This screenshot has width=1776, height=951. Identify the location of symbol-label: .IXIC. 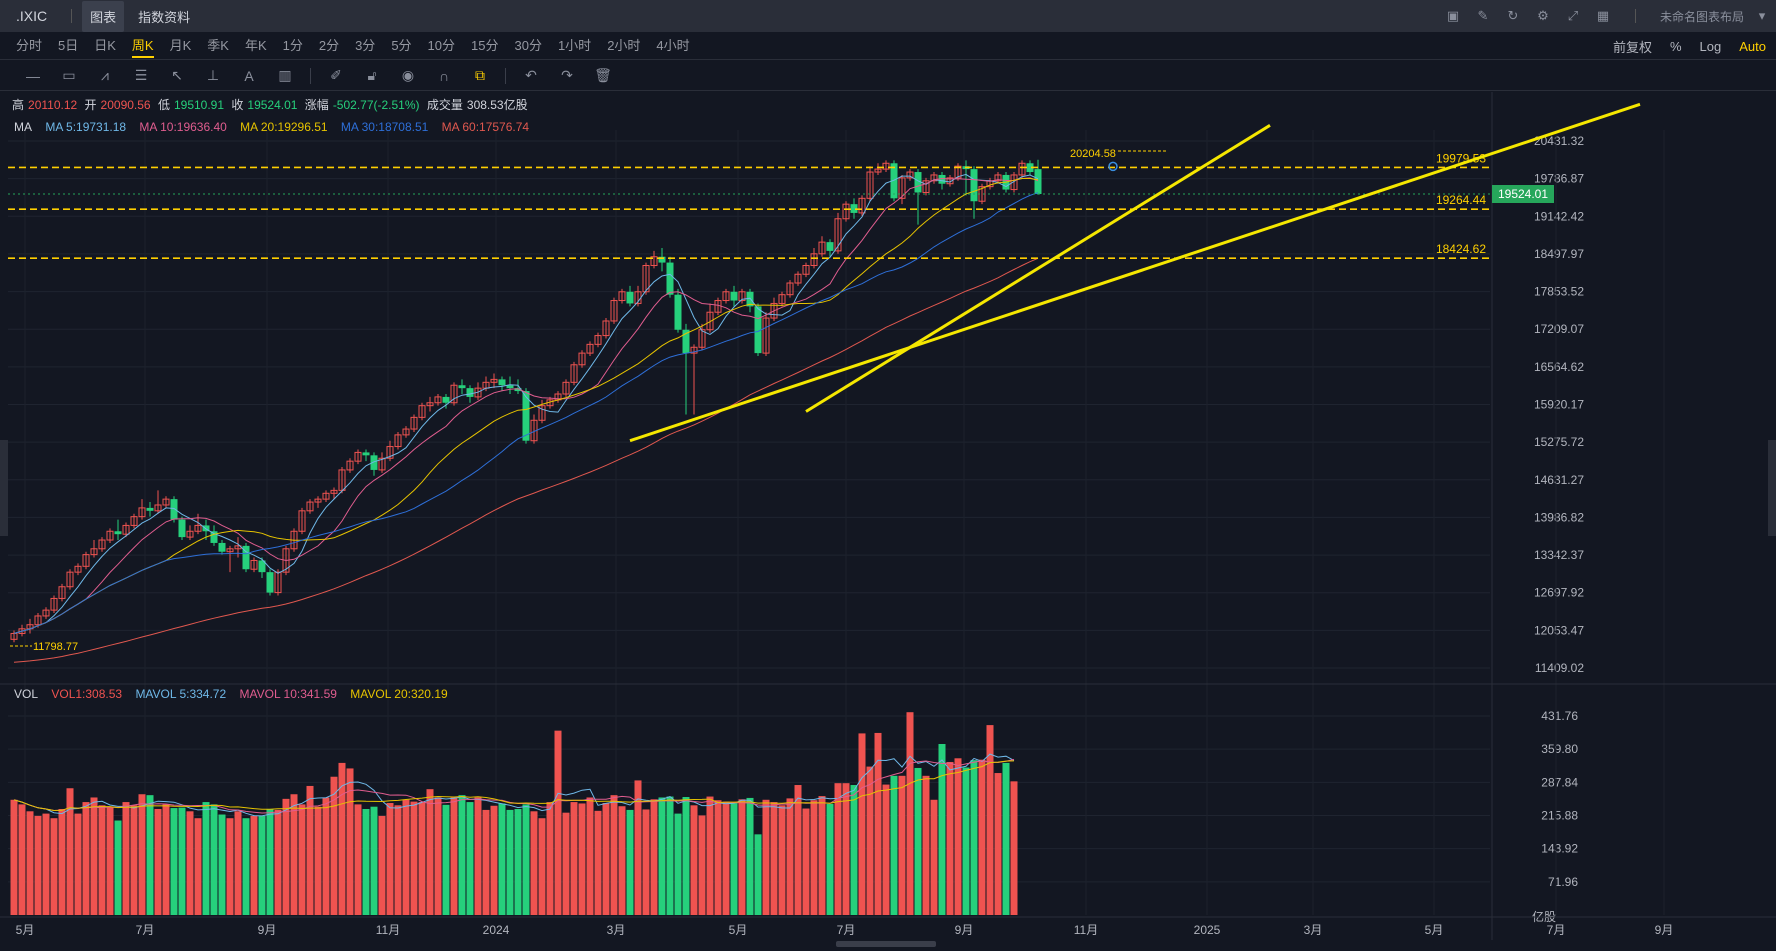
(32, 16).